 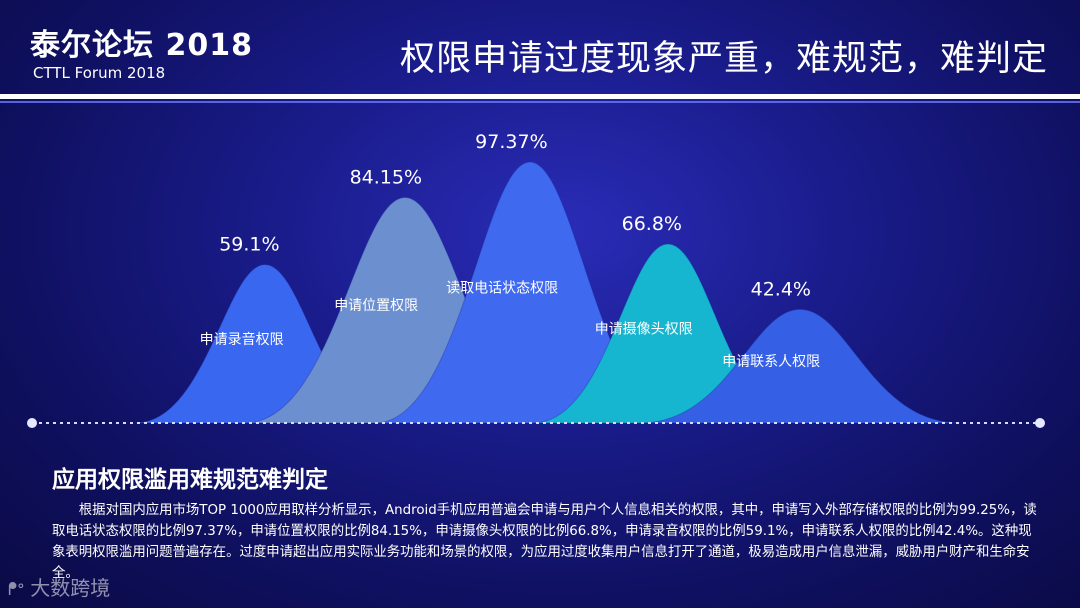 What do you see at coordinates (141, 45) in the screenshot?
I see `brand-title: 泰尔论坛 2018` at bounding box center [141, 45].